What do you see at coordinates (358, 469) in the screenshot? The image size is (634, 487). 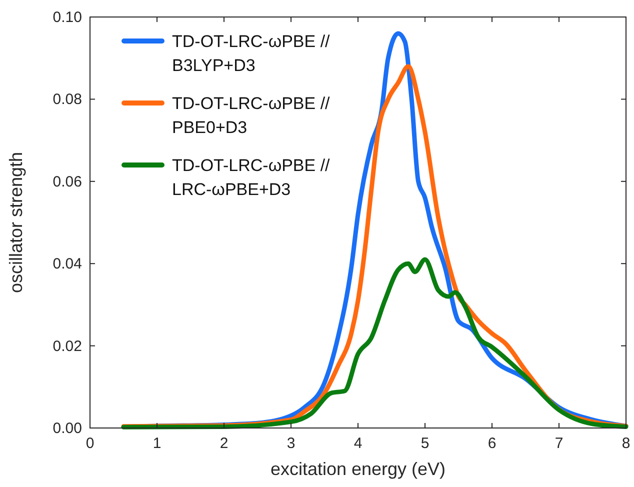 I see `x-axis-title: excitation energy (eV)` at bounding box center [358, 469].